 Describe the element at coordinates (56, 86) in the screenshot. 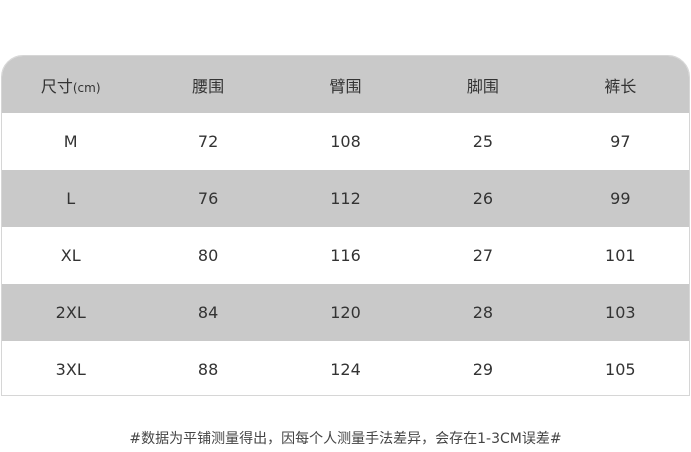

I see `header-size-label: 尺寸` at that location.